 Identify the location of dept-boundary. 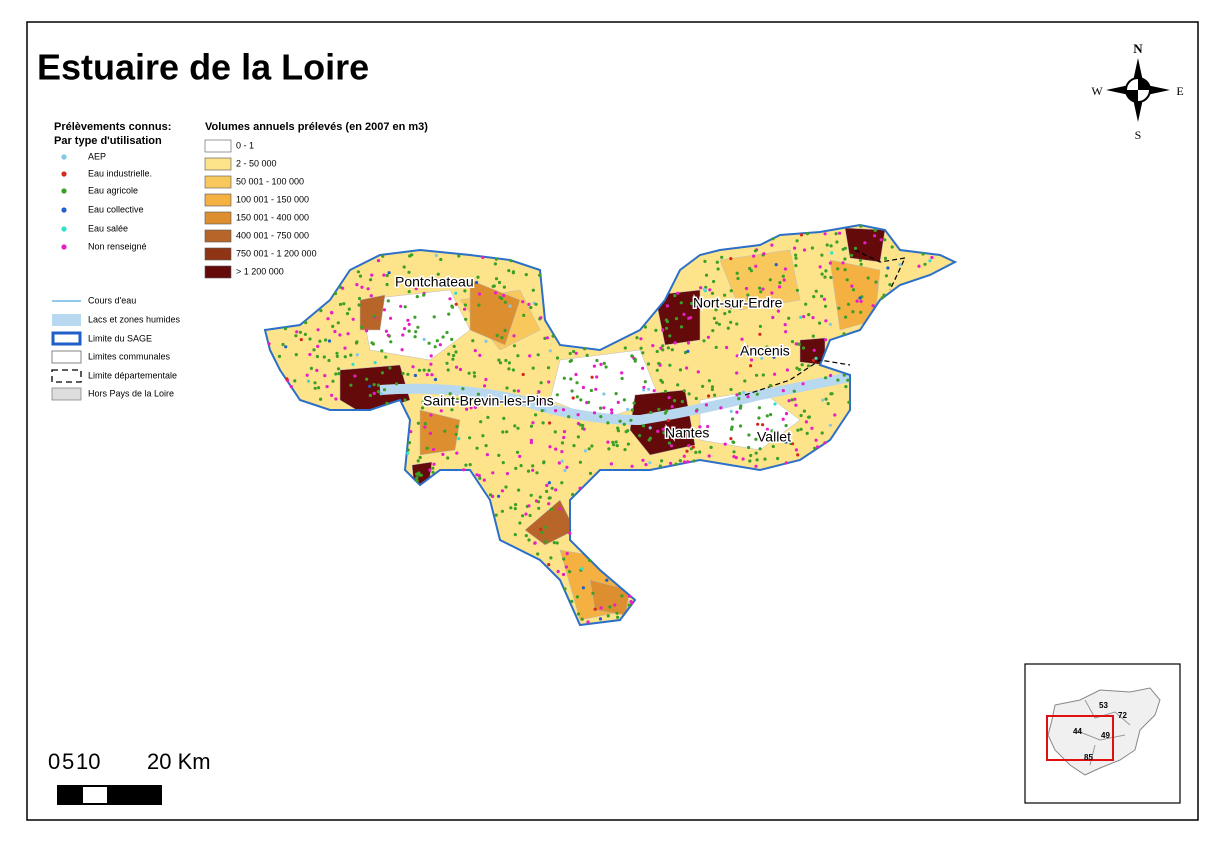
(880, 270).